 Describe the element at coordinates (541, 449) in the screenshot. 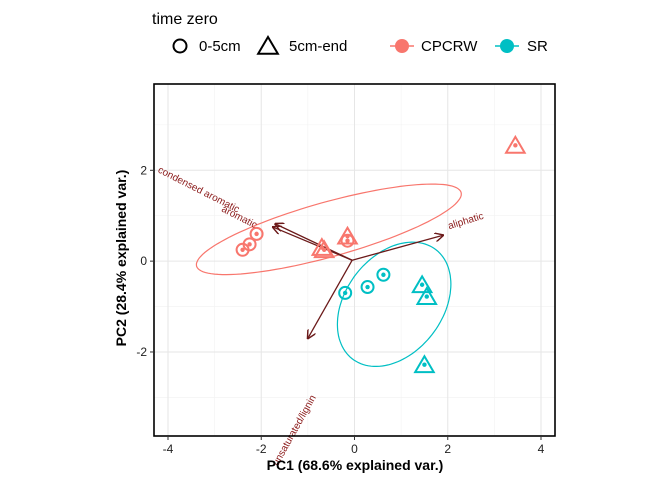

I see `x-tick-label: 4` at that location.